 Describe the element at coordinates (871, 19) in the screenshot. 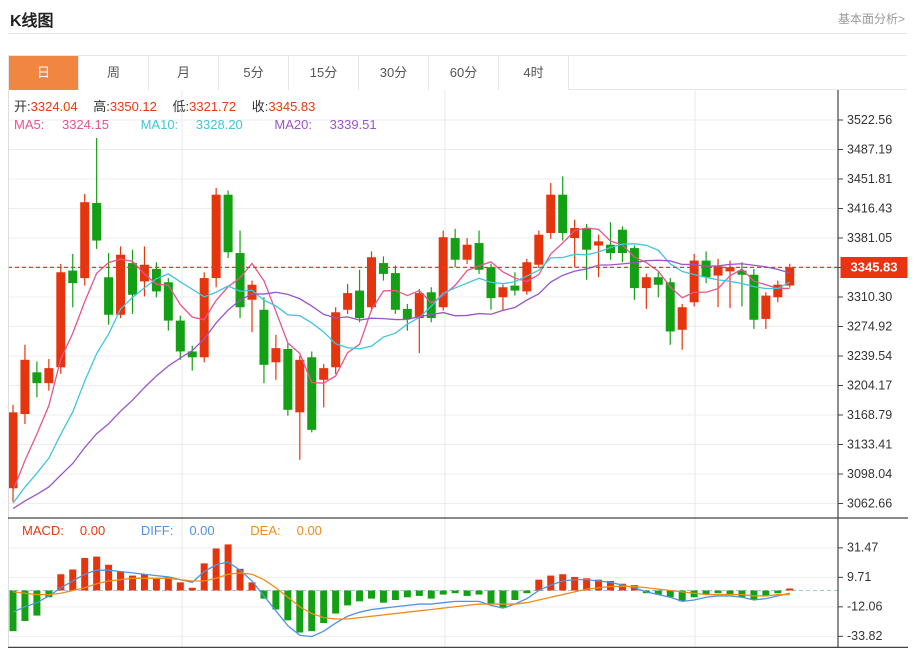

I see `fundamental-analysis-link: 基本面分析>` at that location.